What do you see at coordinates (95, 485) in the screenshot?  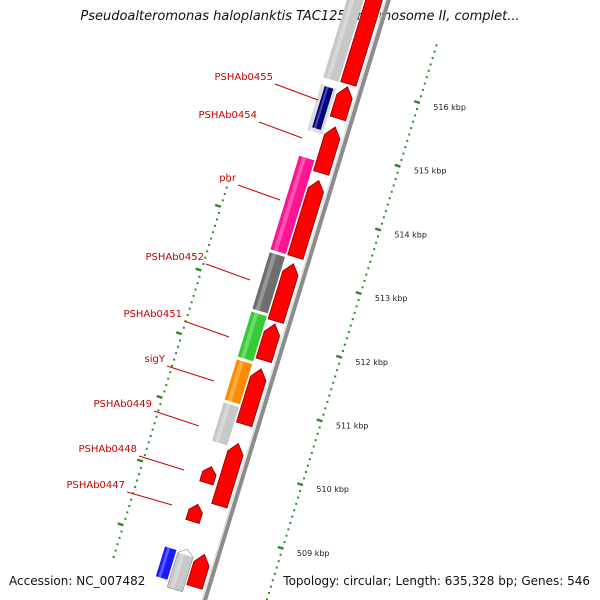 I see `gene-label: PSHAb0447` at bounding box center [95, 485].